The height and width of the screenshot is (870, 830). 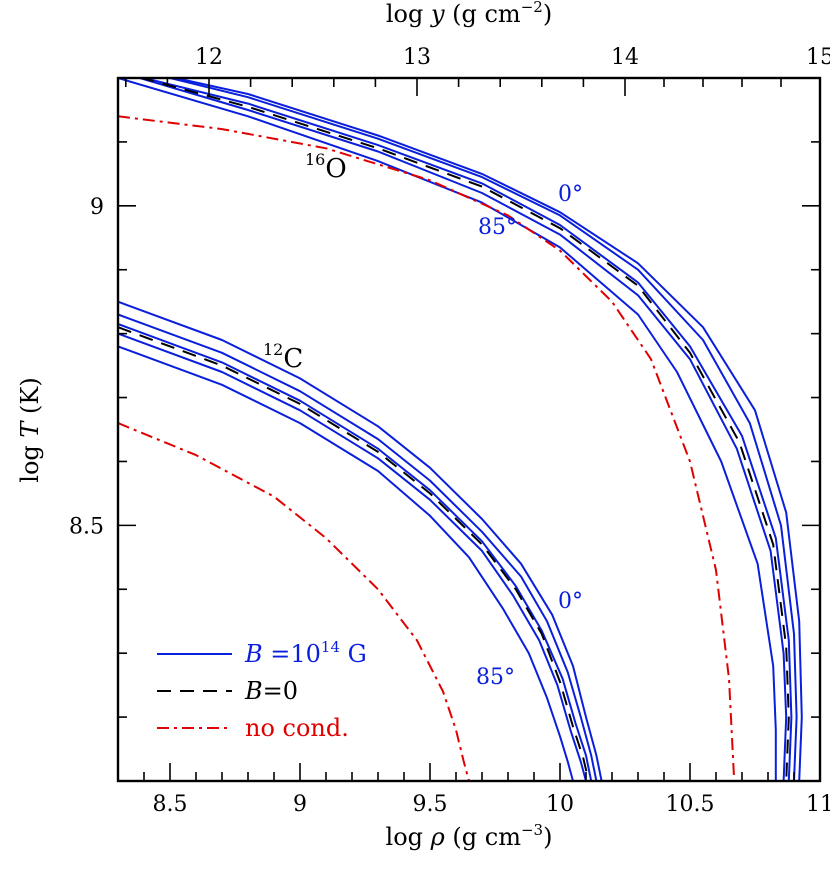 I want to click on y-axis-label: log T (K), so click(x=30, y=429).